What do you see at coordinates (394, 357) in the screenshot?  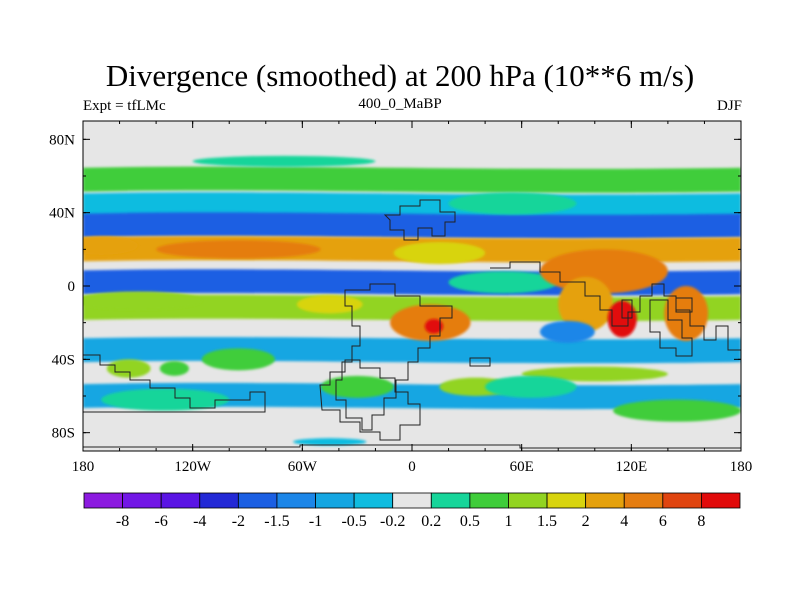 I see `coast-south-america` at bounding box center [394, 357].